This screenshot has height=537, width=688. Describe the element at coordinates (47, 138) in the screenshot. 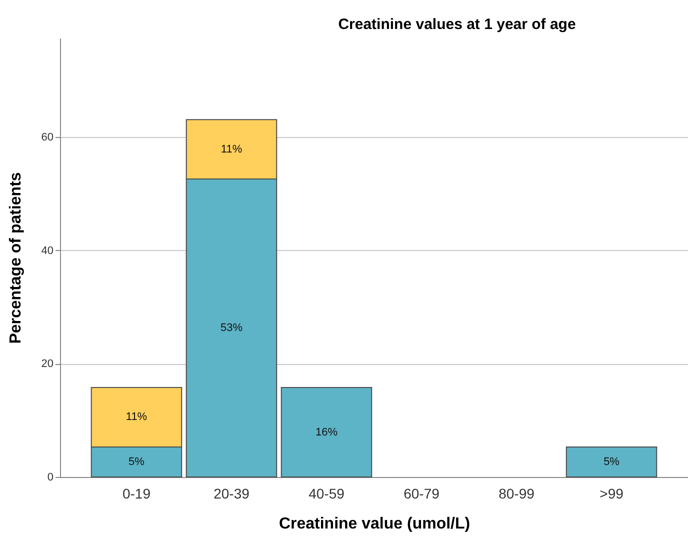

I see `y-tick-label: 60` at that location.